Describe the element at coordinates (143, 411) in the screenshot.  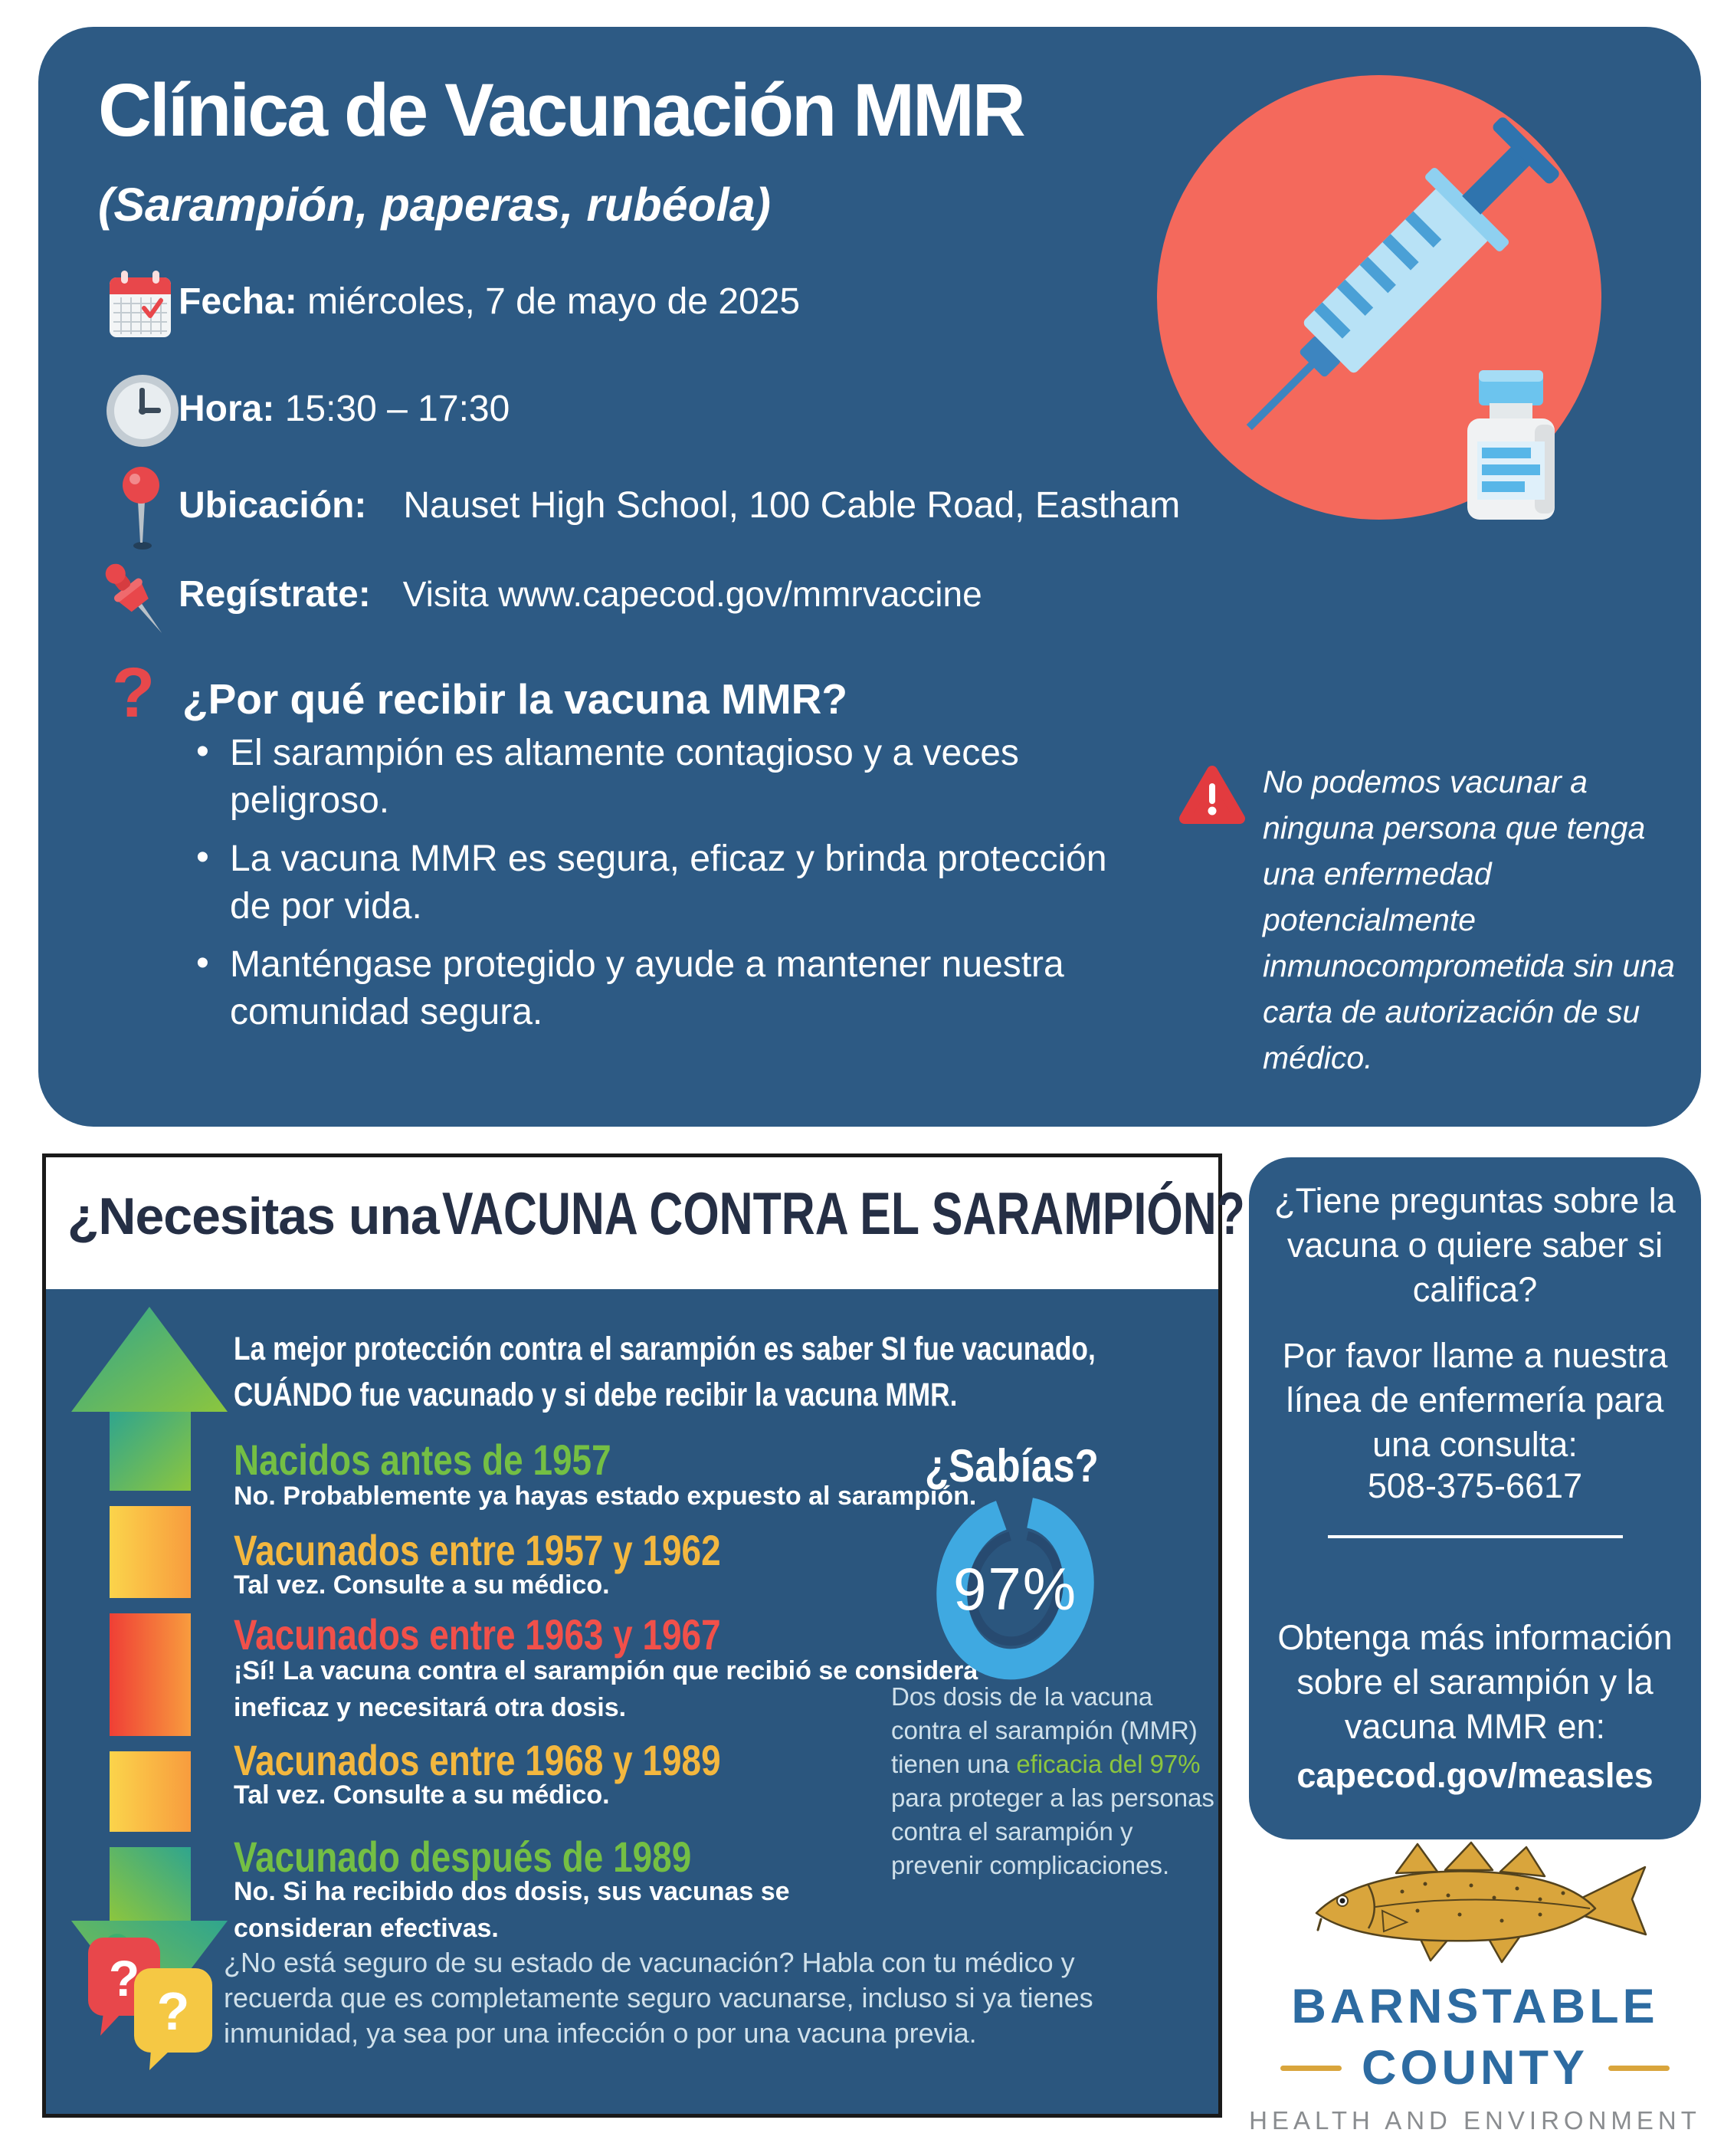
I see `clock-icon` at that location.